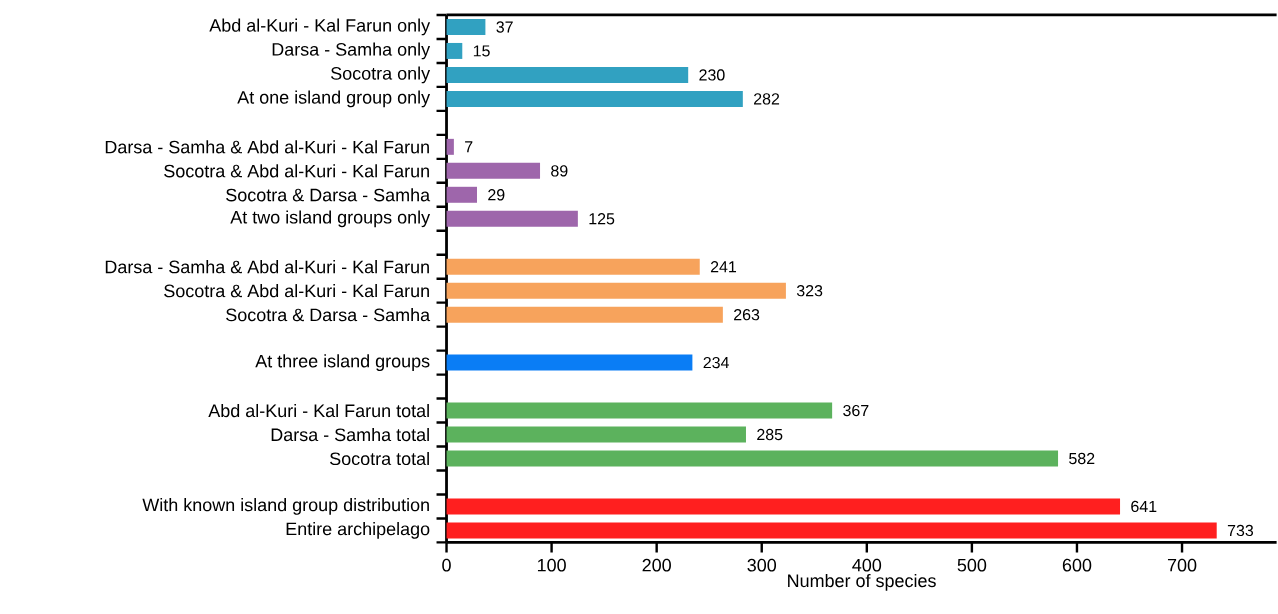  What do you see at coordinates (285, 506) in the screenshot?
I see `y-tick-label: With known island group distribution` at bounding box center [285, 506].